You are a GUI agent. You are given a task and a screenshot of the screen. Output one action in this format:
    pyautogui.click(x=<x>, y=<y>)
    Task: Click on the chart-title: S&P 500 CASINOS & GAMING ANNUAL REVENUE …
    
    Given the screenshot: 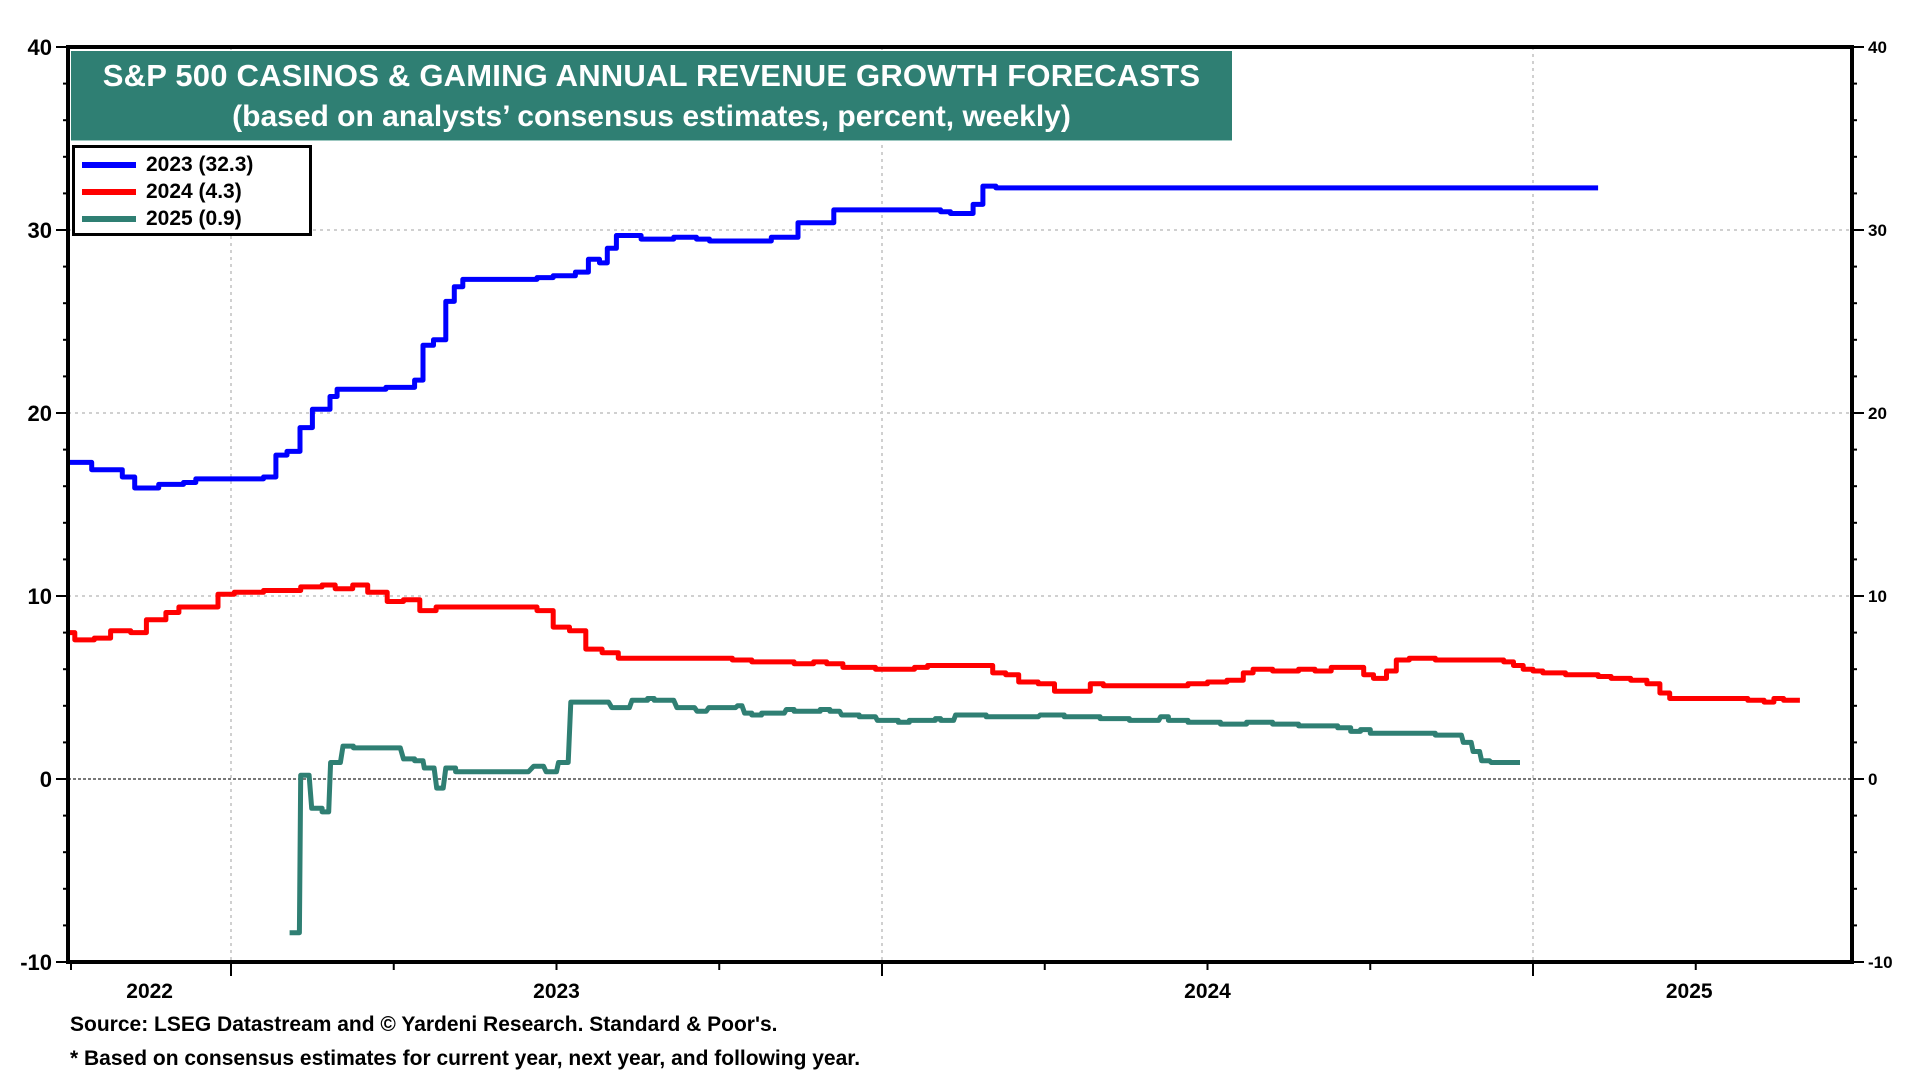 What is the action you would take?
    pyautogui.click(x=651, y=75)
    